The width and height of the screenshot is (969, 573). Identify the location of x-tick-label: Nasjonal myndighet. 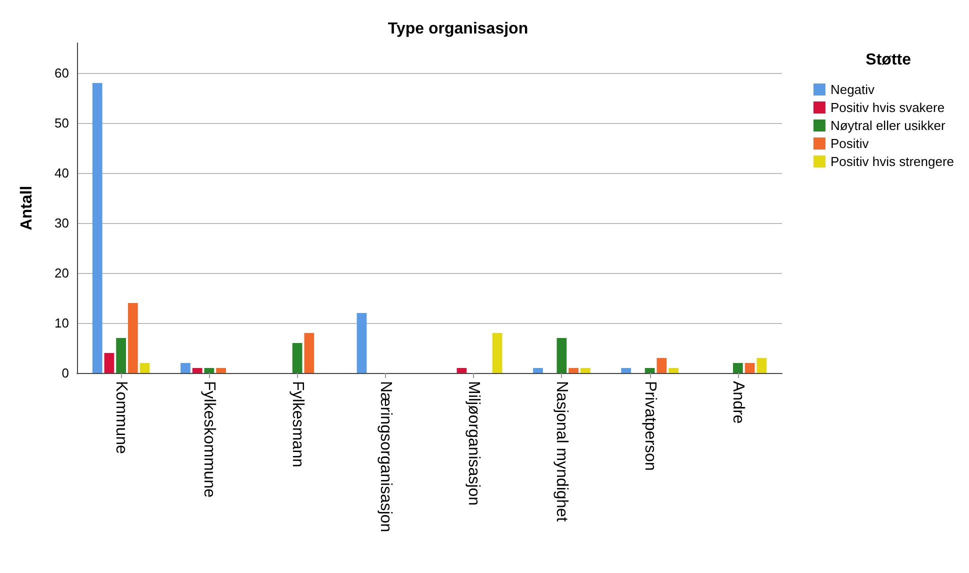
(561, 451).